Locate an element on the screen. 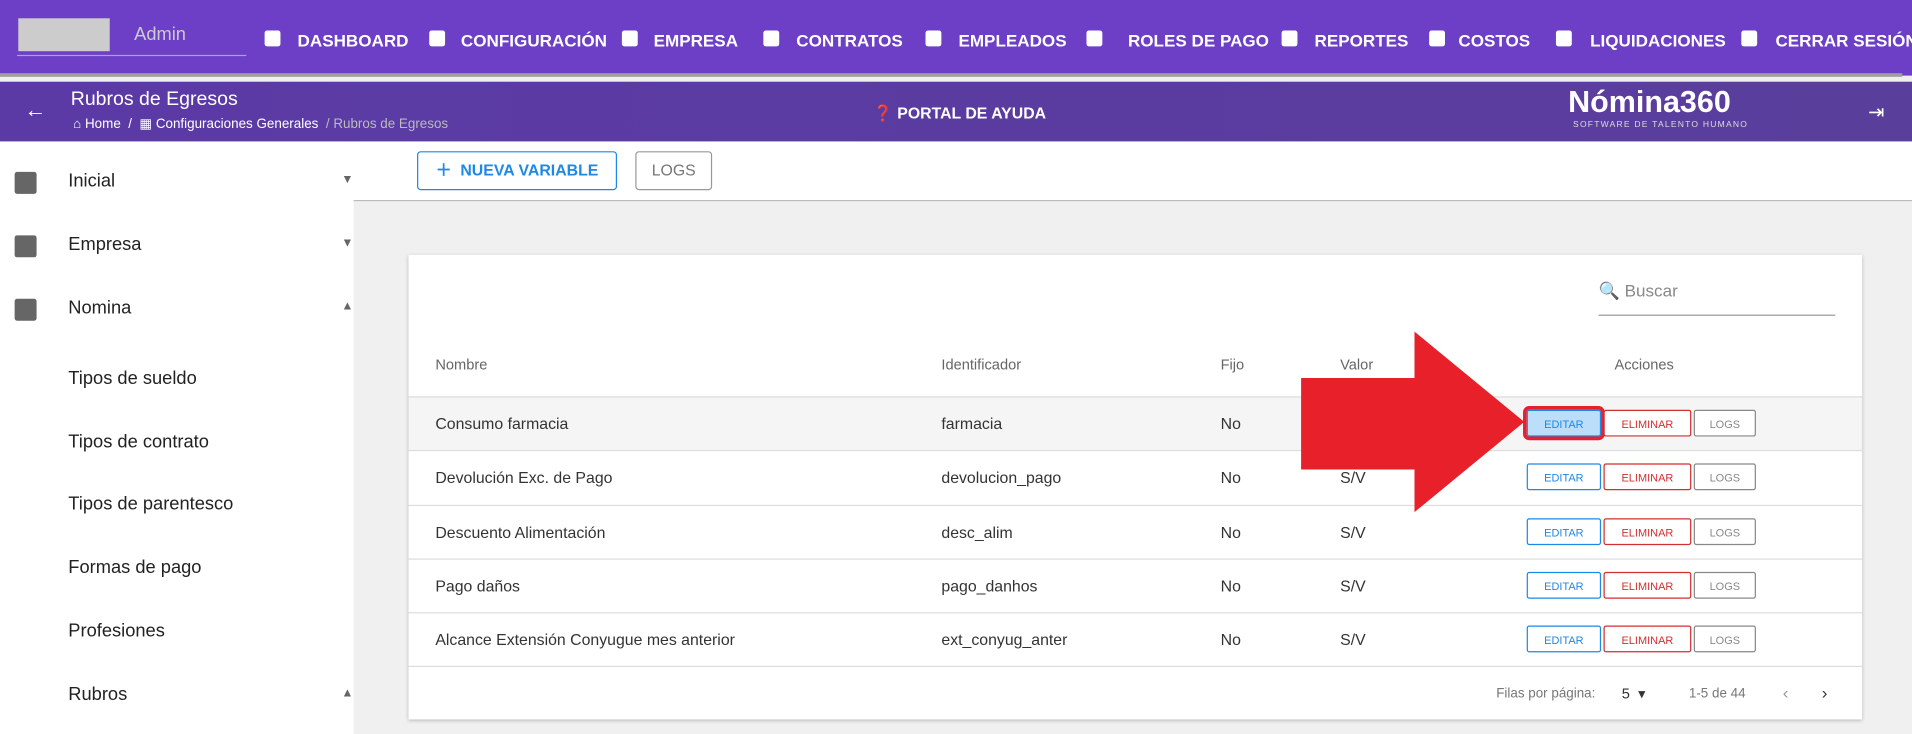 This screenshot has width=1912, height=734. red-arrow is located at coordinates (1413, 422).